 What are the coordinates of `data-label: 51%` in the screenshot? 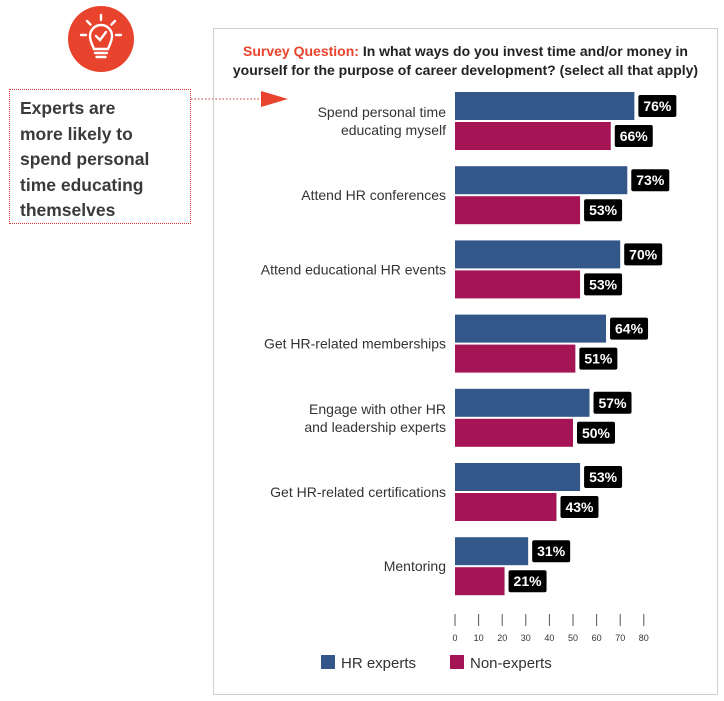 It's located at (598, 359).